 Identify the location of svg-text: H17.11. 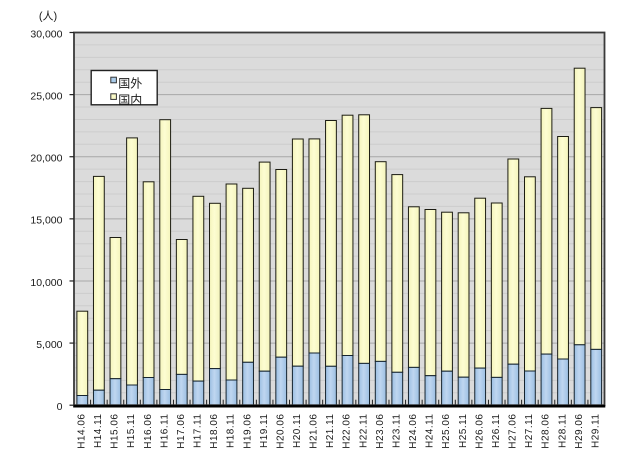
(198, 431).